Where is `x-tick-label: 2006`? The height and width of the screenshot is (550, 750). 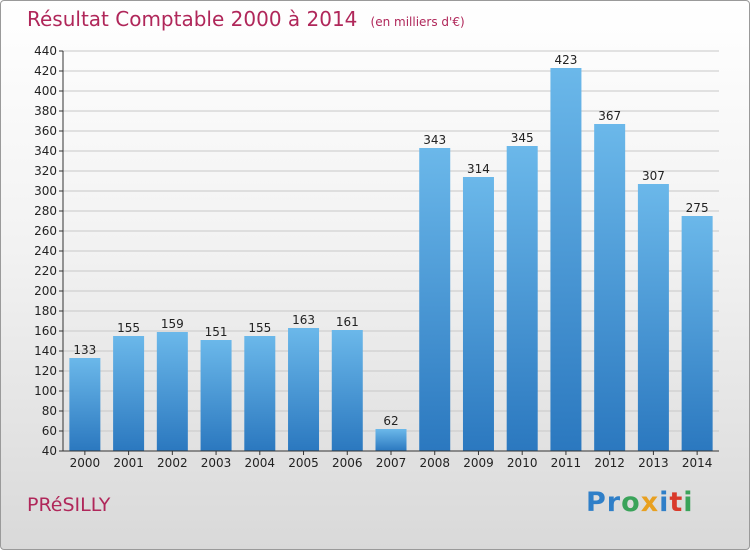 x-tick-label: 2006 is located at coordinates (347, 463).